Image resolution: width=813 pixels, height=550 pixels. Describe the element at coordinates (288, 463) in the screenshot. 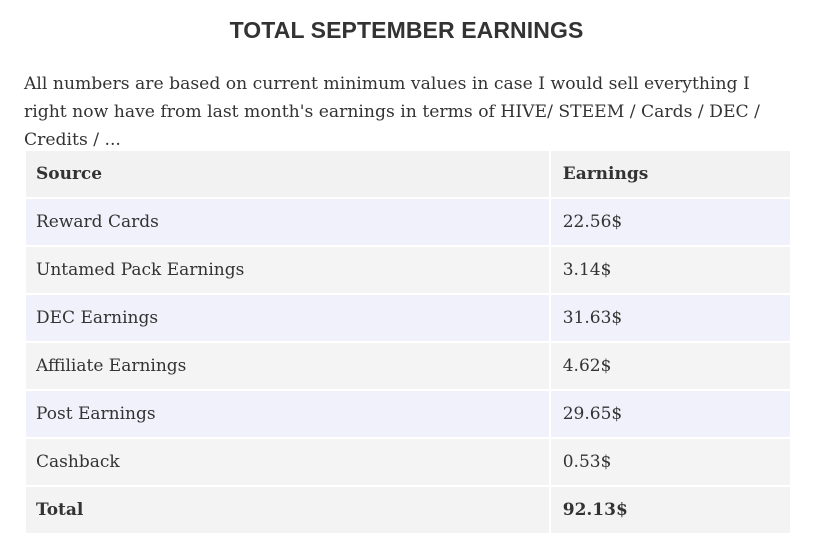

I see `source-cell: Cashback` at that location.